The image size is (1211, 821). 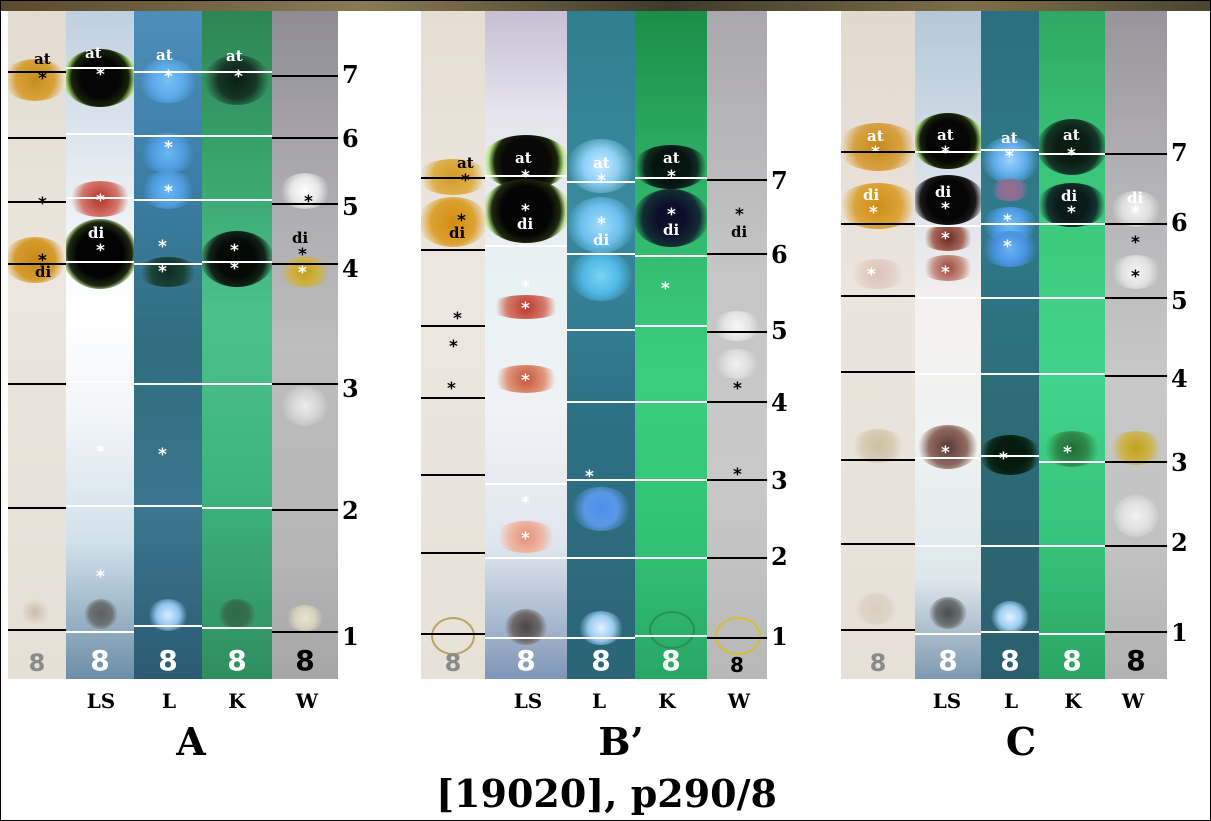 I want to click on panel-c-w-yellow-spot, so click(x=1136, y=448).